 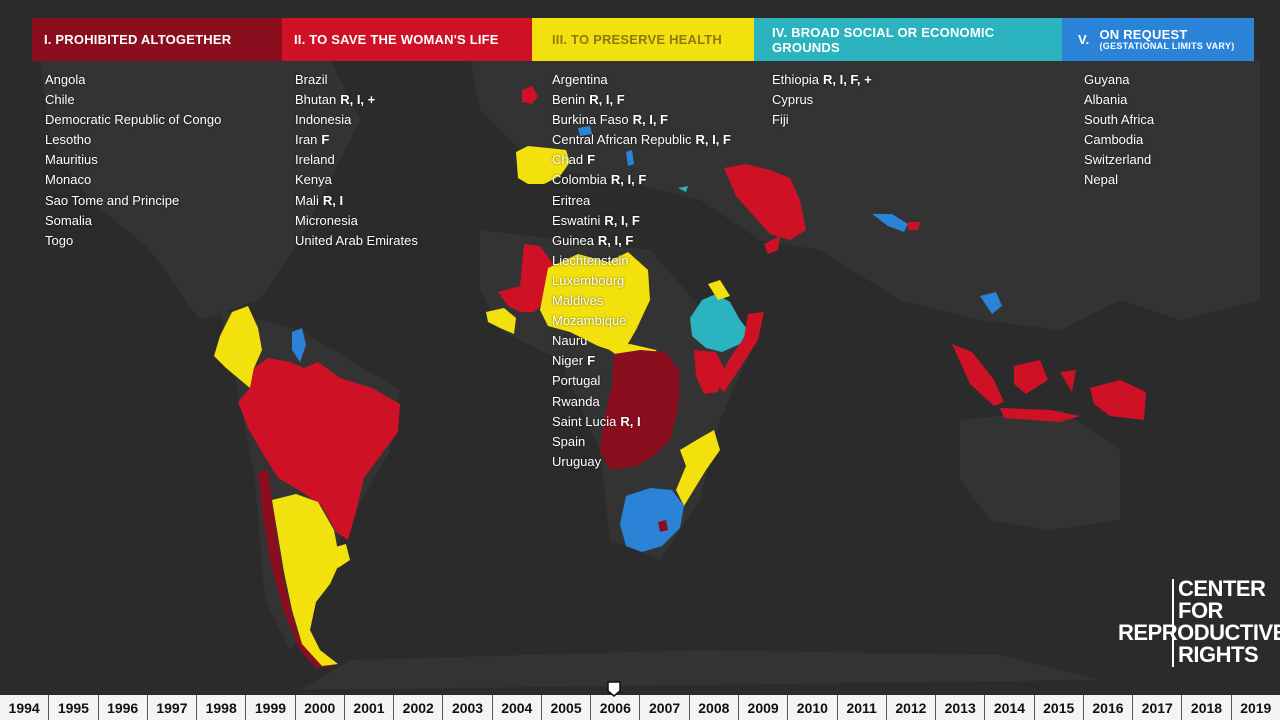 I want to click on country-item: Burkina Faso R, I, F, so click(x=641, y=120).